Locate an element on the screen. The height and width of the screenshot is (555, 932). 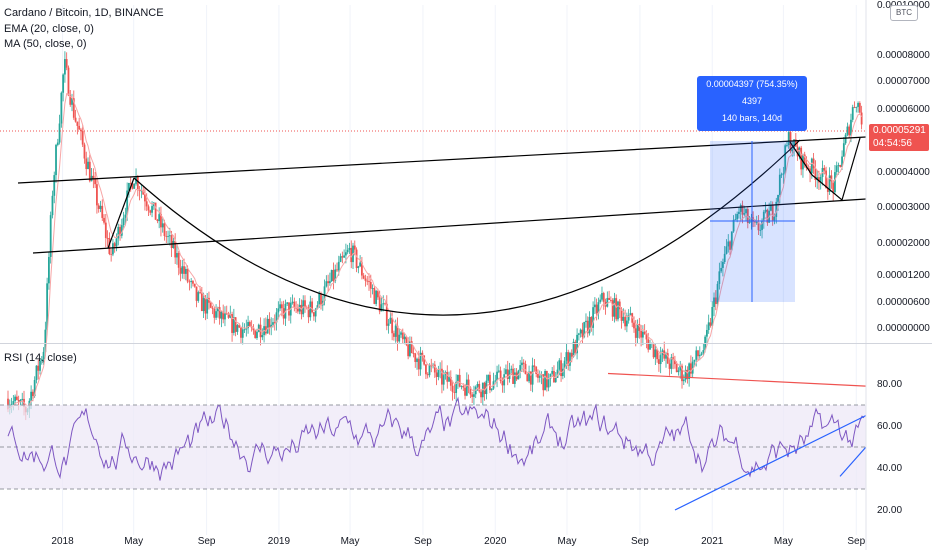
price-axis-tick: 0.00008000 is located at coordinates (903, 55).